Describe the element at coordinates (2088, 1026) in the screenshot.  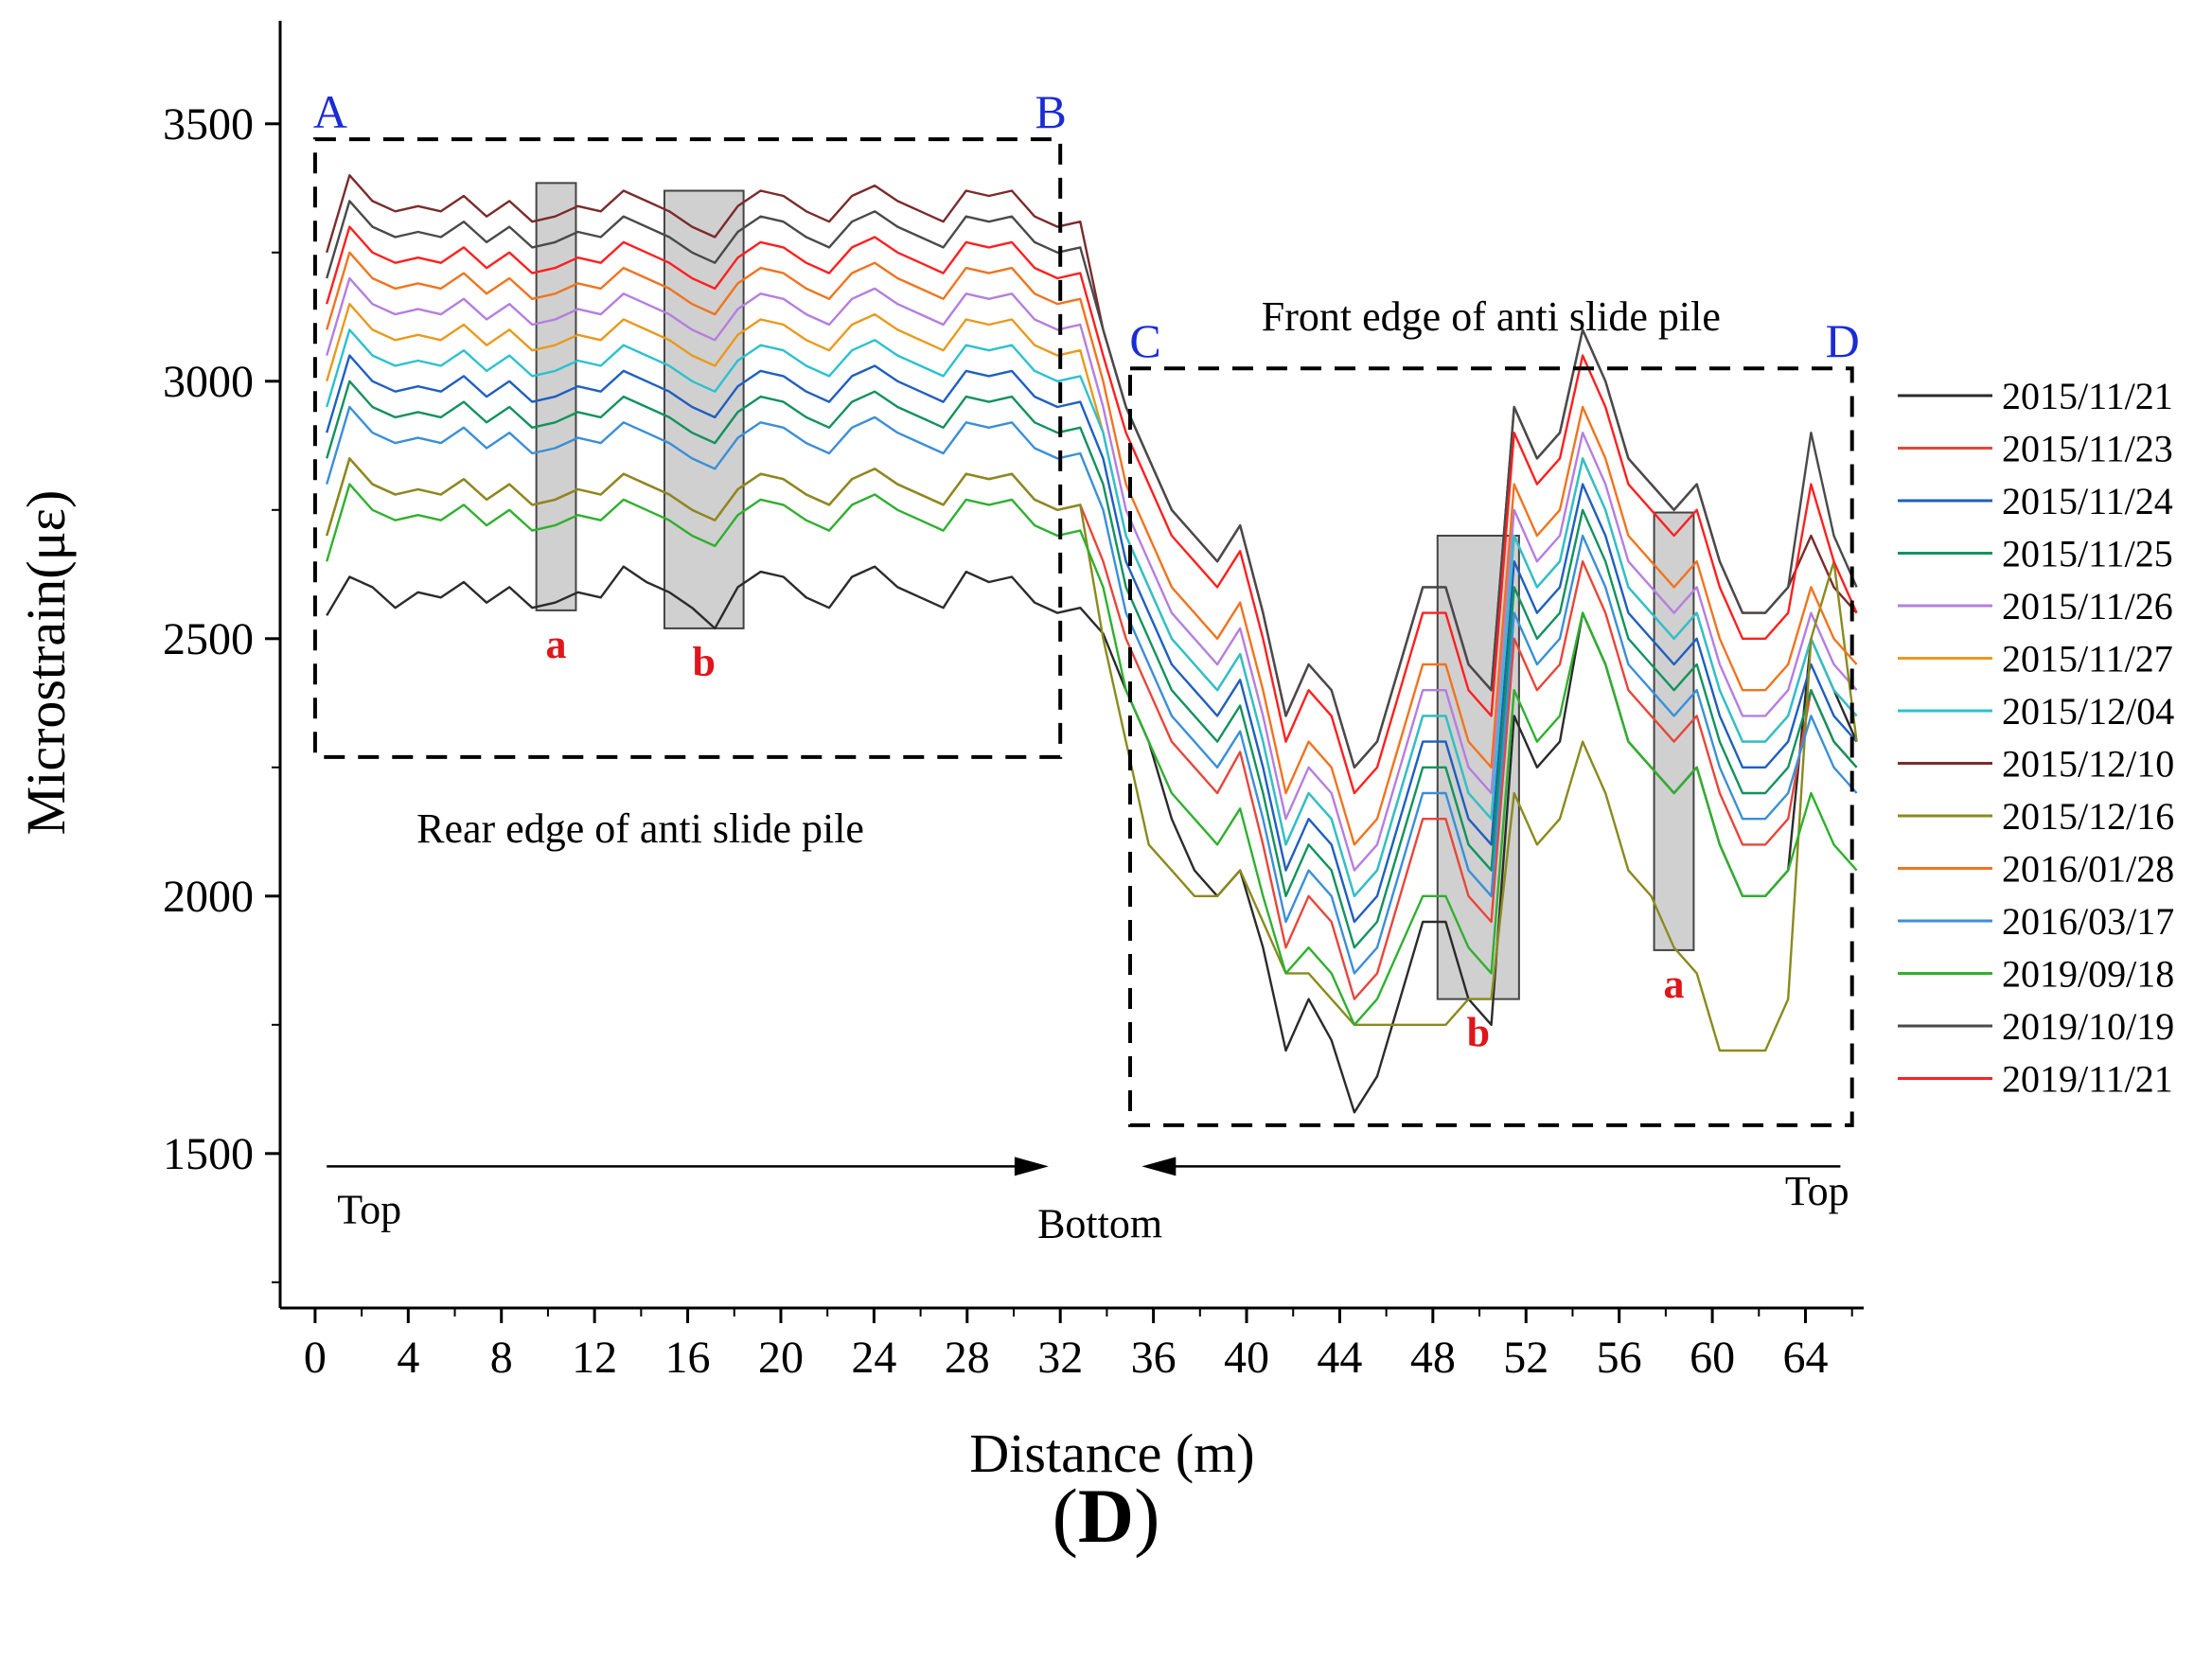
I see `legend-label: 2019/10/19` at that location.